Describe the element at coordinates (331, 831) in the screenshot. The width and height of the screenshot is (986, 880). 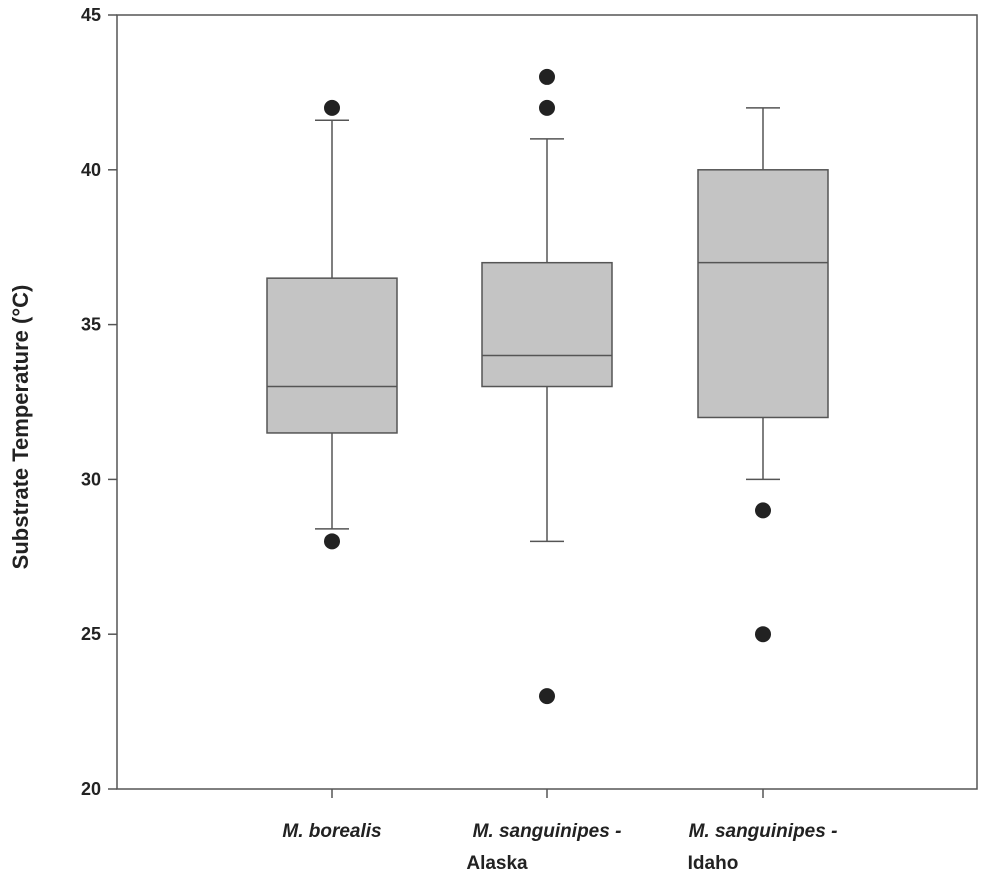
I see `x-category-label: M. borealis` at that location.